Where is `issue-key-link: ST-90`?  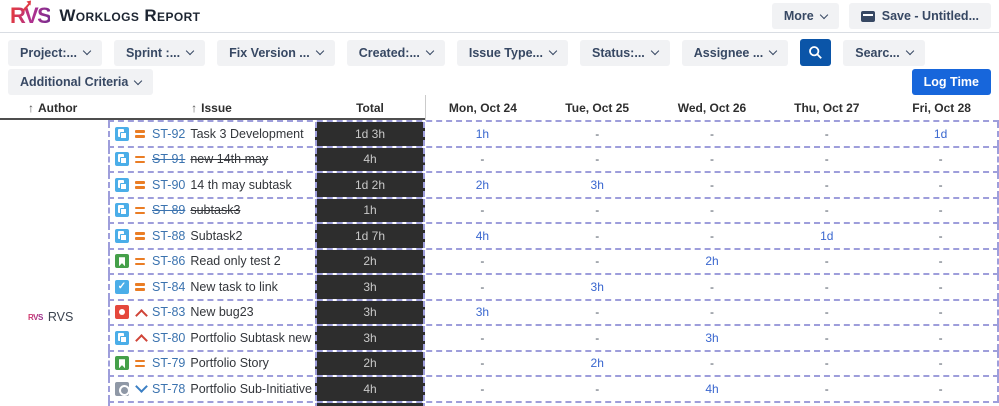 issue-key-link: ST-90 is located at coordinates (169, 184).